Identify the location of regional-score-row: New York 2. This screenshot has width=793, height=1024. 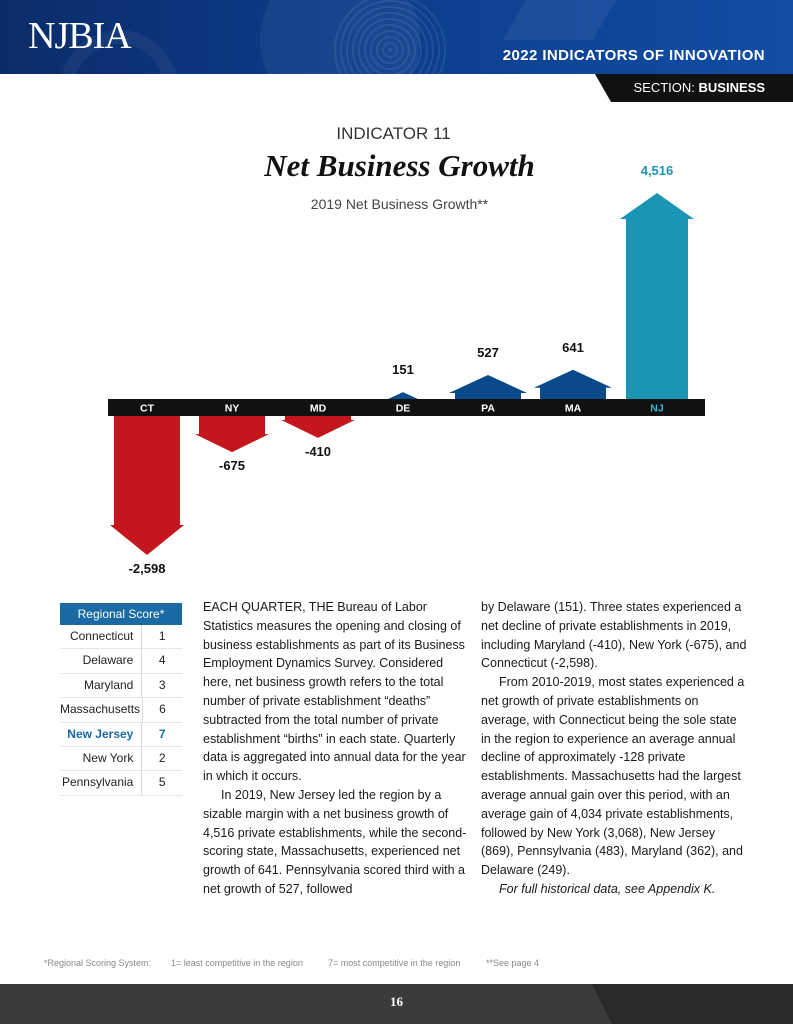
(121, 759).